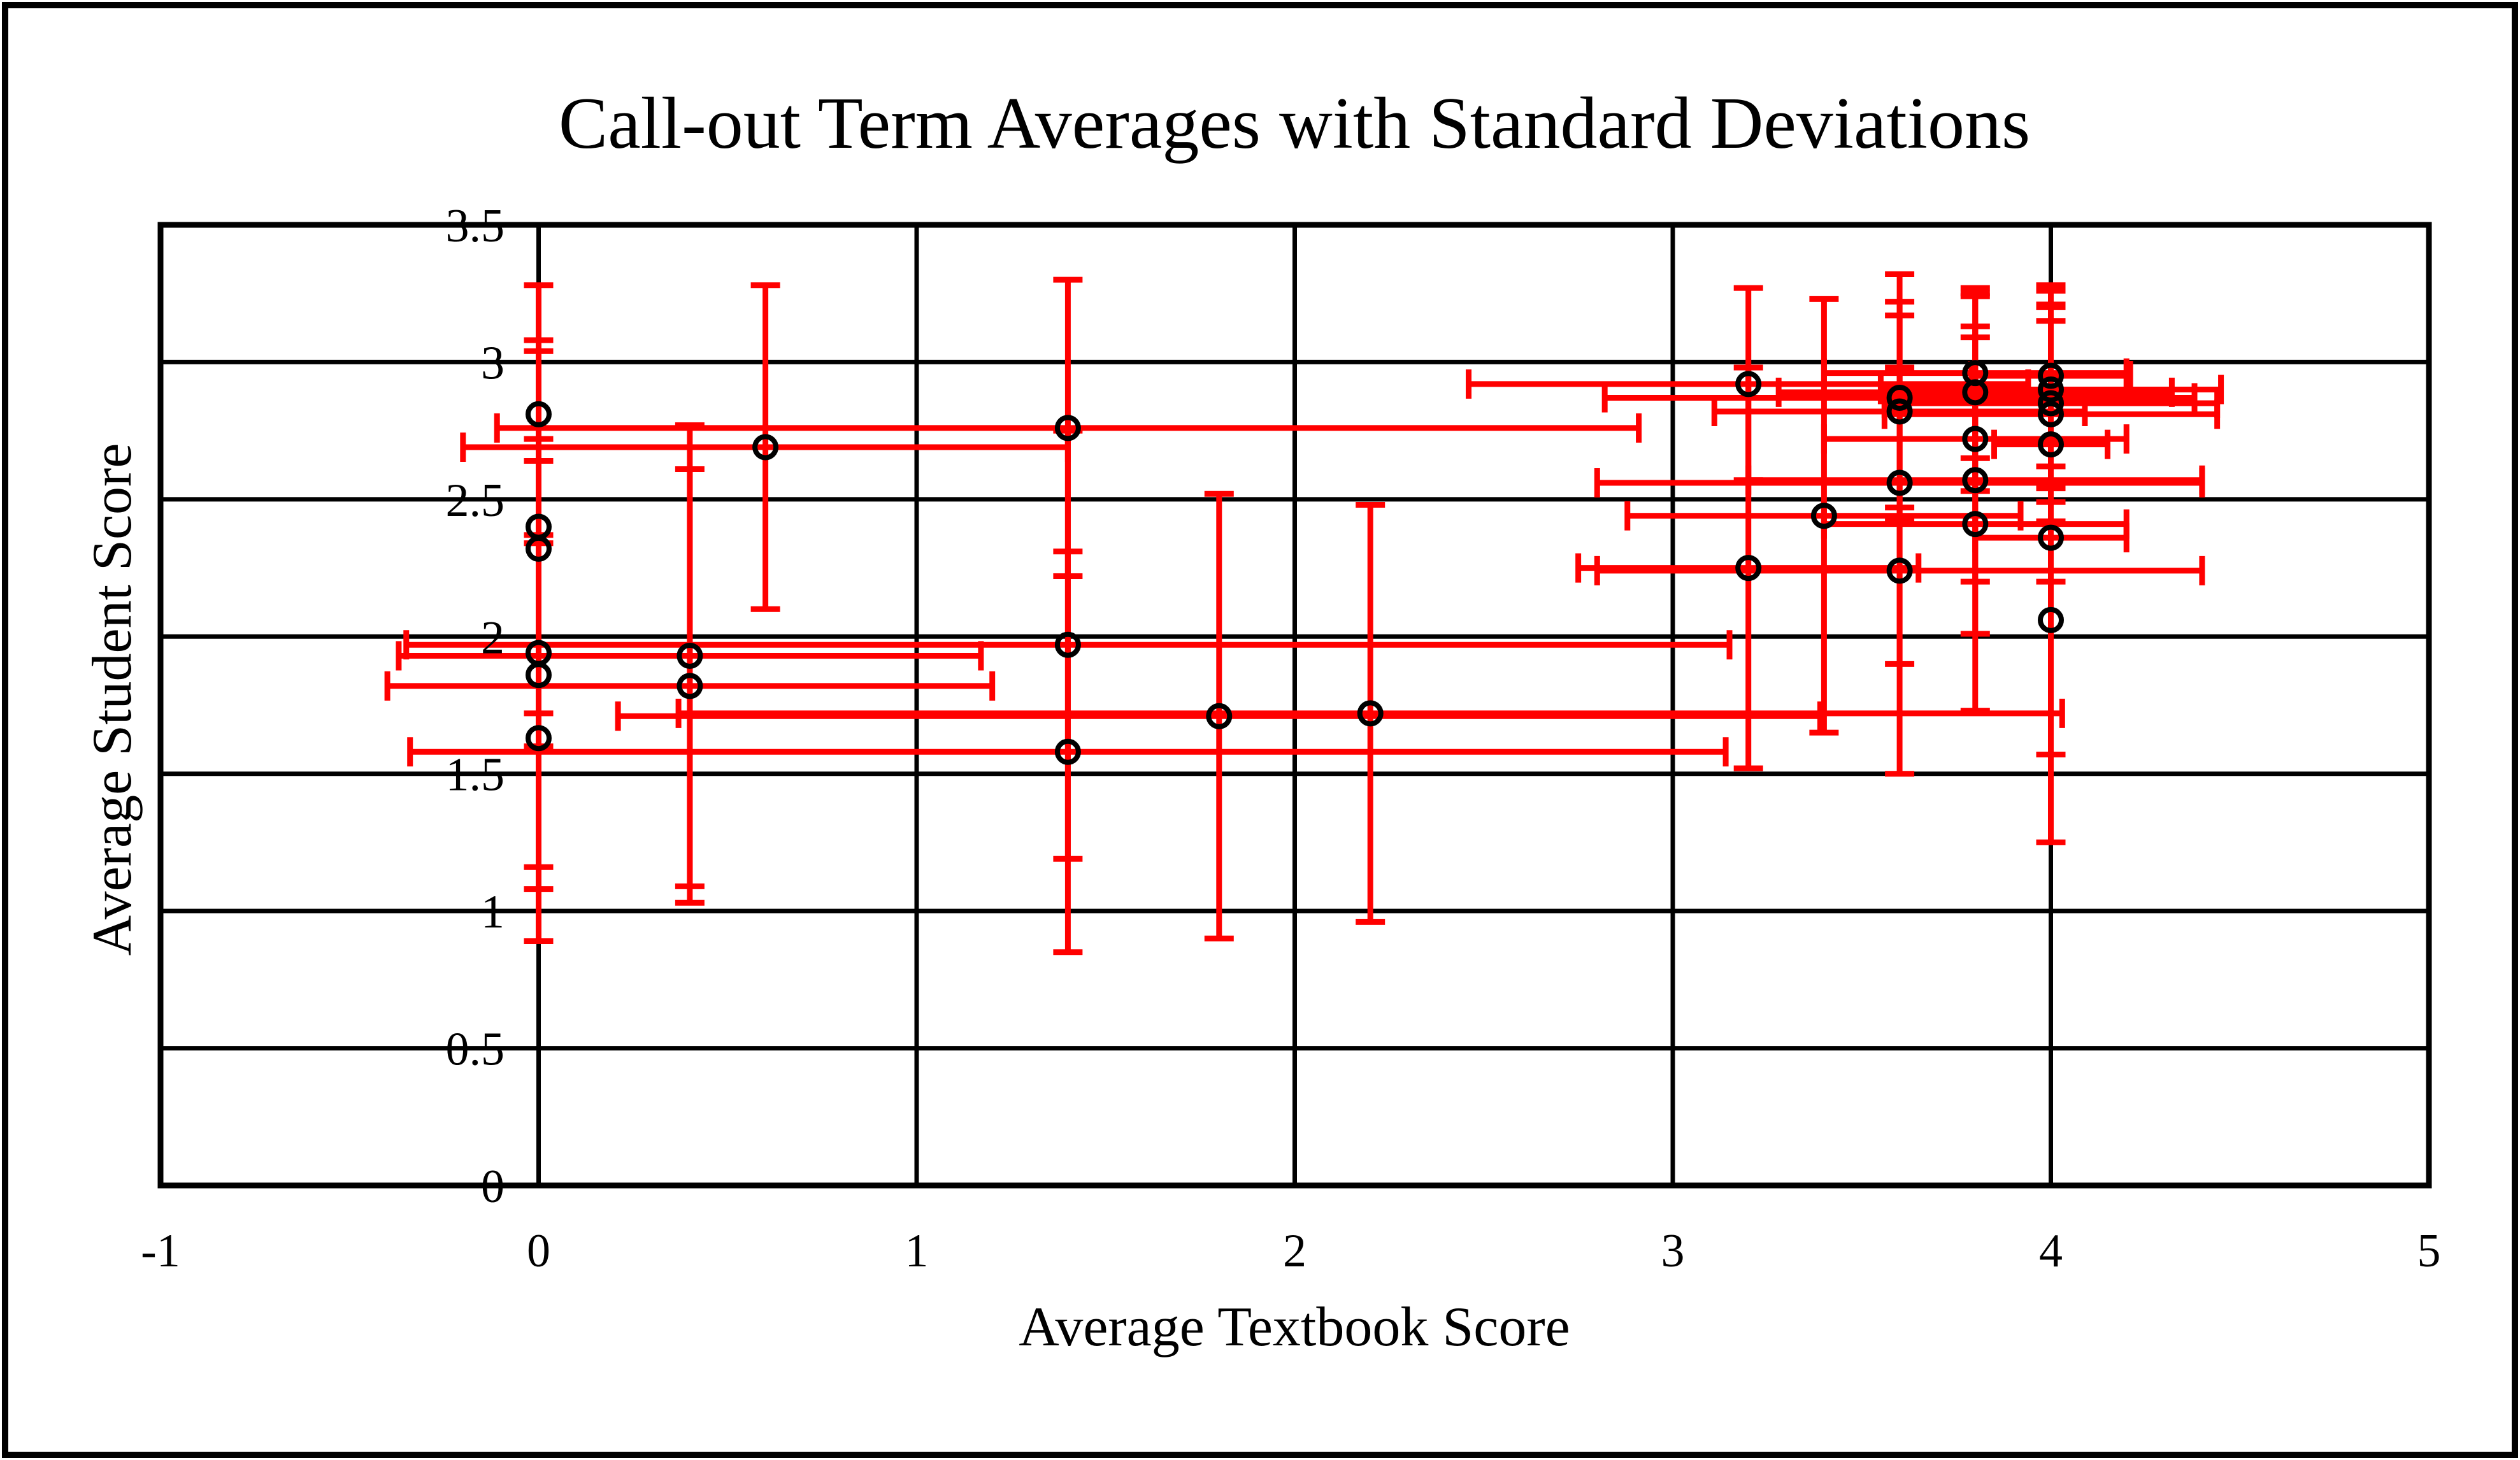 This screenshot has width=2520, height=1460. Describe the element at coordinates (1295, 1251) in the screenshot. I see `x-tick-label: 2` at that location.